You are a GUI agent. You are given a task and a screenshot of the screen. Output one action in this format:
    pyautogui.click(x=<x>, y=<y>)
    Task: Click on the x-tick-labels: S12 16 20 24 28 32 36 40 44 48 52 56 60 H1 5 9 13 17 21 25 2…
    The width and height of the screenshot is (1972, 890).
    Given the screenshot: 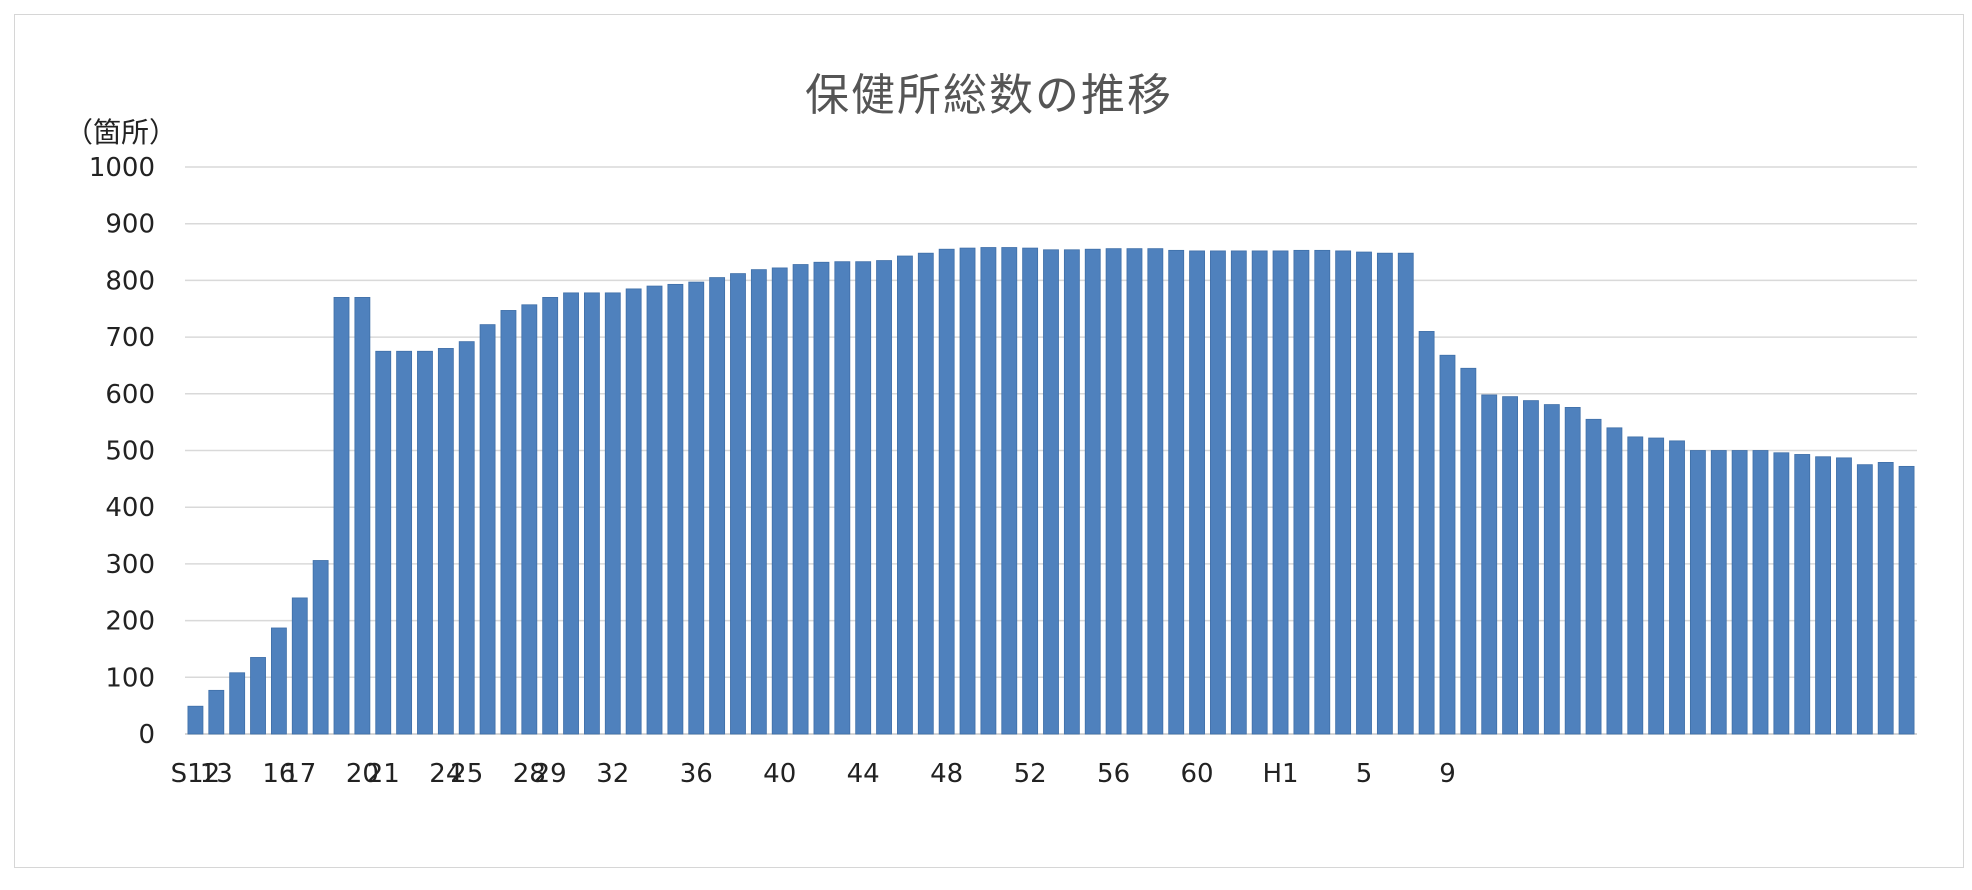 What is the action you would take?
    pyautogui.click(x=813, y=774)
    